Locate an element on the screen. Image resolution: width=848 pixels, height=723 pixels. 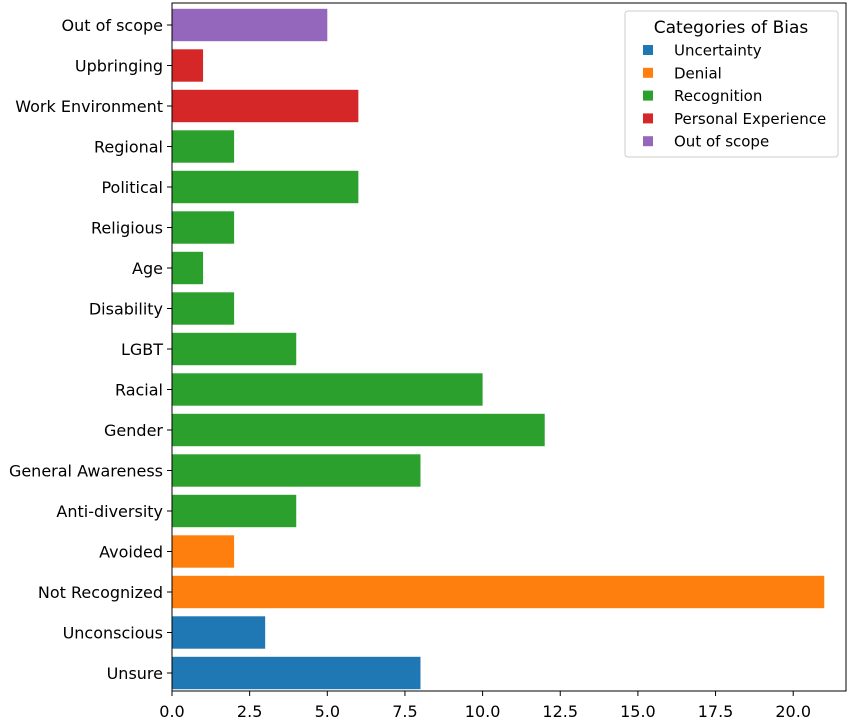
bar-lgbt is located at coordinates (234, 349).